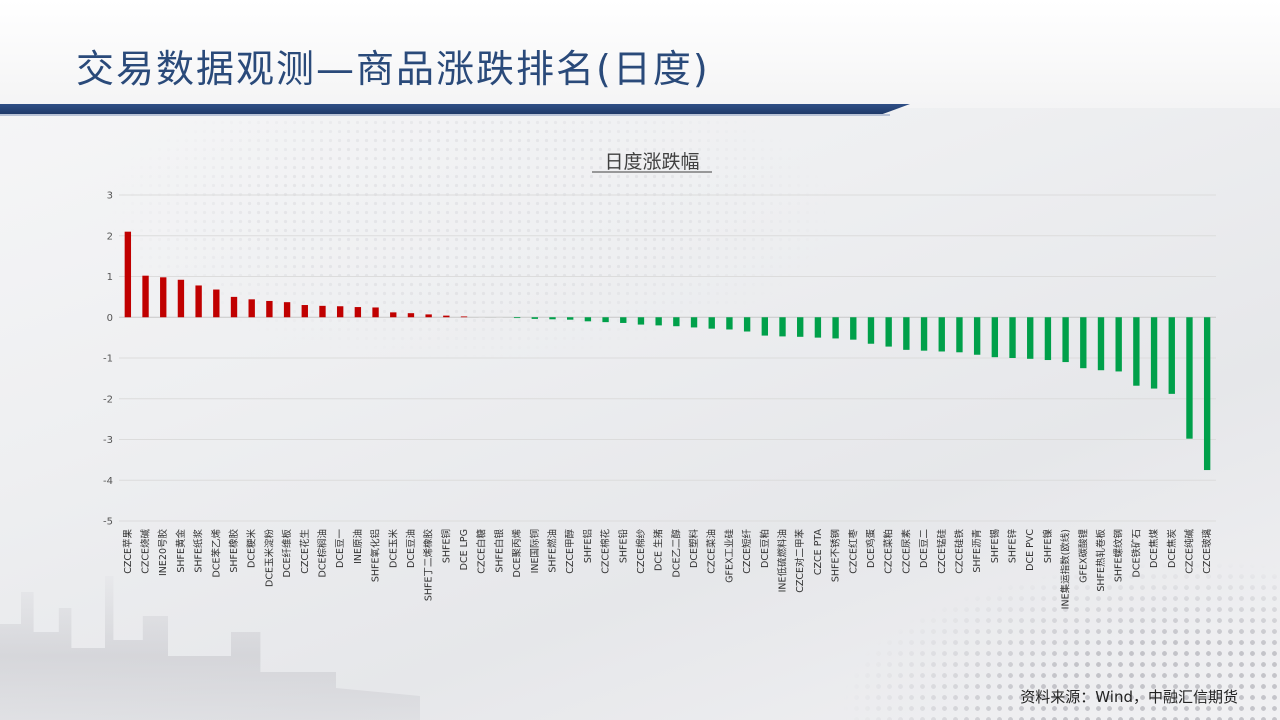 Image resolution: width=1280 pixels, height=720 pixels. What do you see at coordinates (651, 162) in the screenshot?
I see `chart-title: 日度涨跌幅` at bounding box center [651, 162].